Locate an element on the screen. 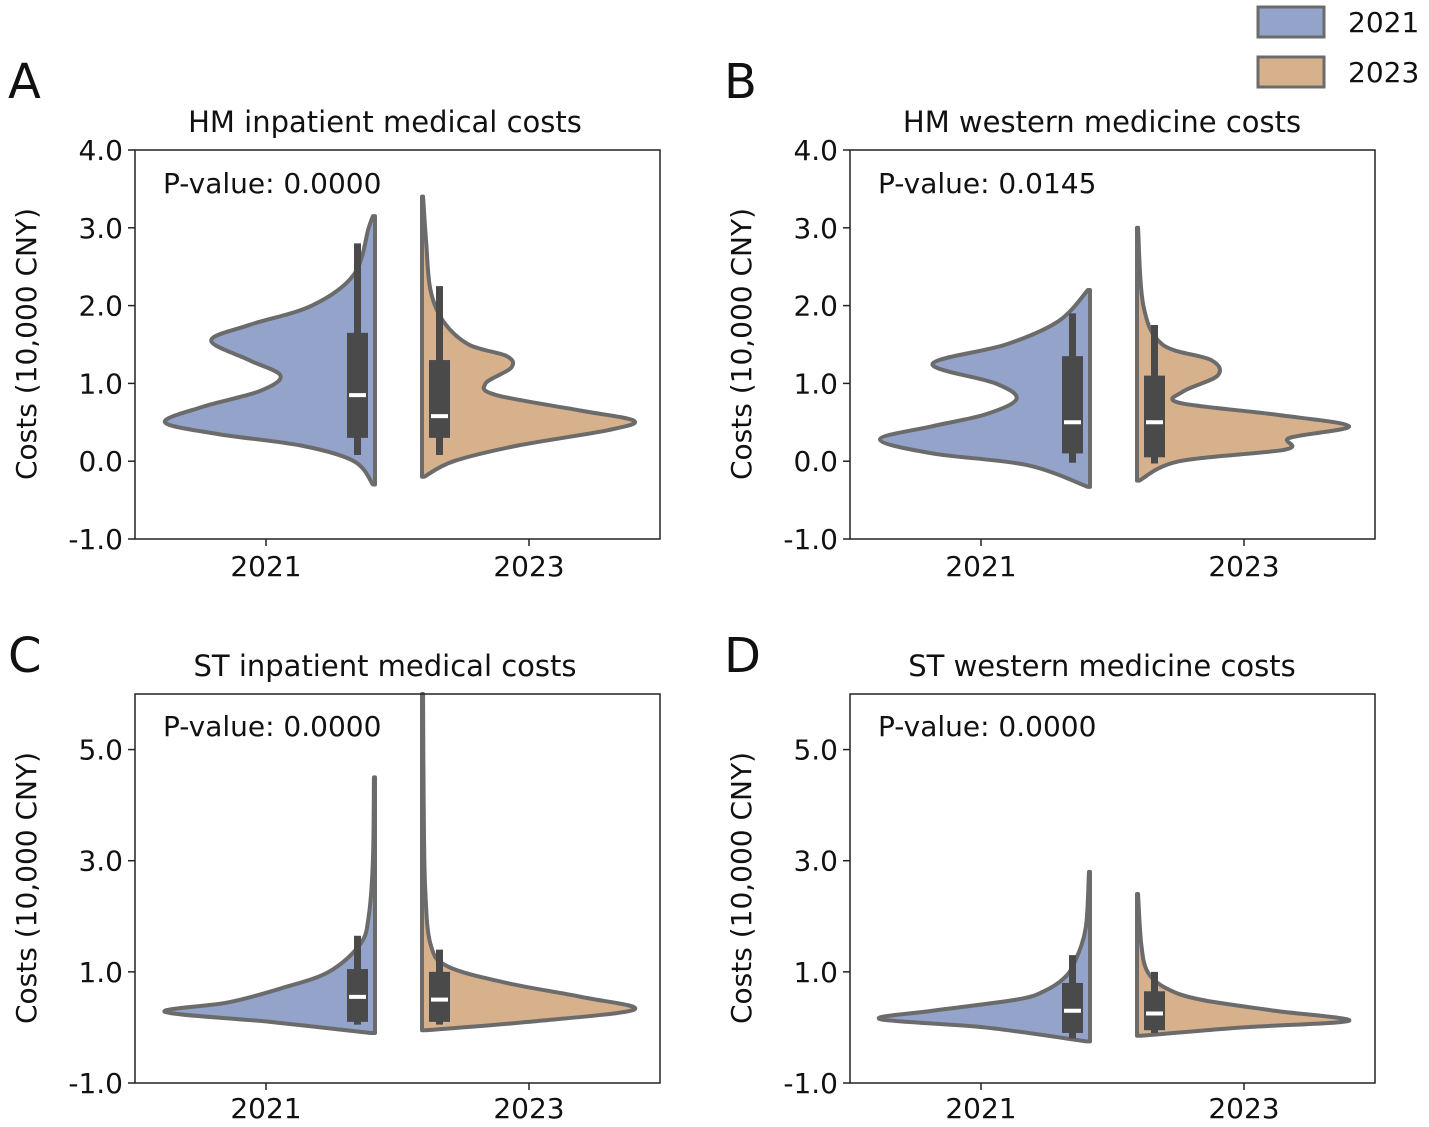 Image resolution: width=1429 pixels, height=1127 pixels. iqr-box-2023-d is located at coordinates (1154, 1011).